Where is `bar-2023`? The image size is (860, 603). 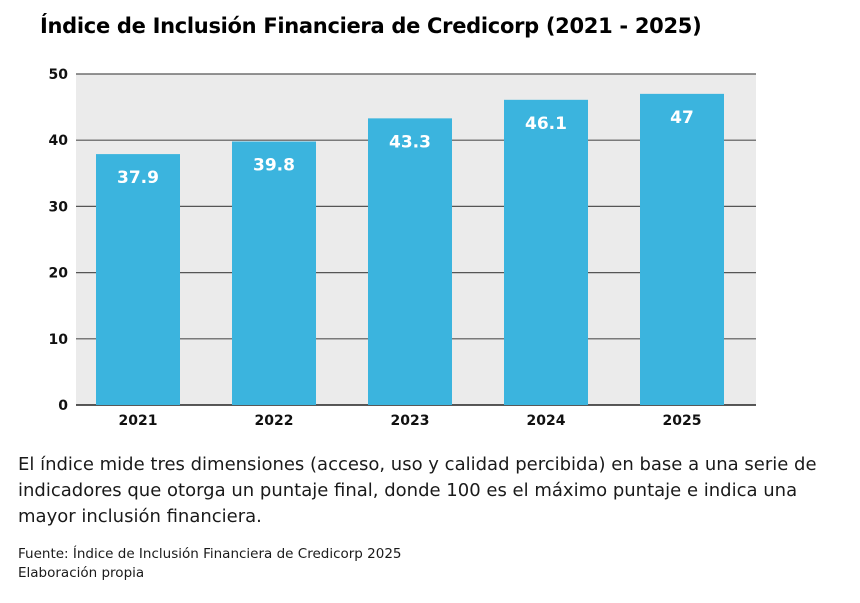
bar-2023 is located at coordinates (410, 261).